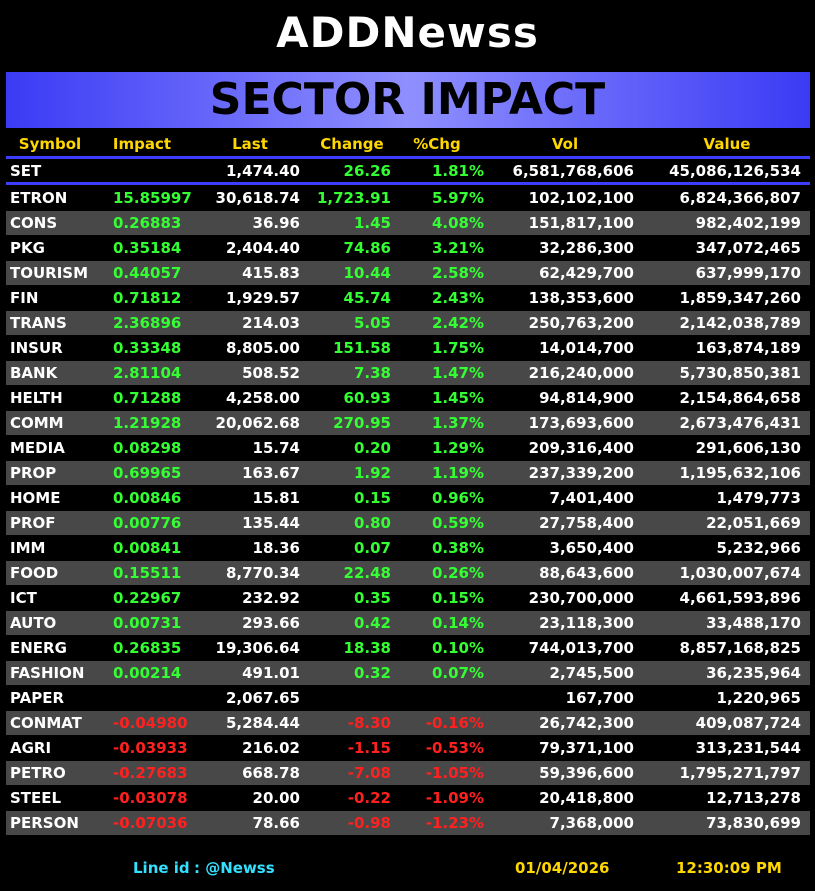 This screenshot has width=815, height=891. Describe the element at coordinates (271, 773) in the screenshot. I see `last: 668.78` at that location.